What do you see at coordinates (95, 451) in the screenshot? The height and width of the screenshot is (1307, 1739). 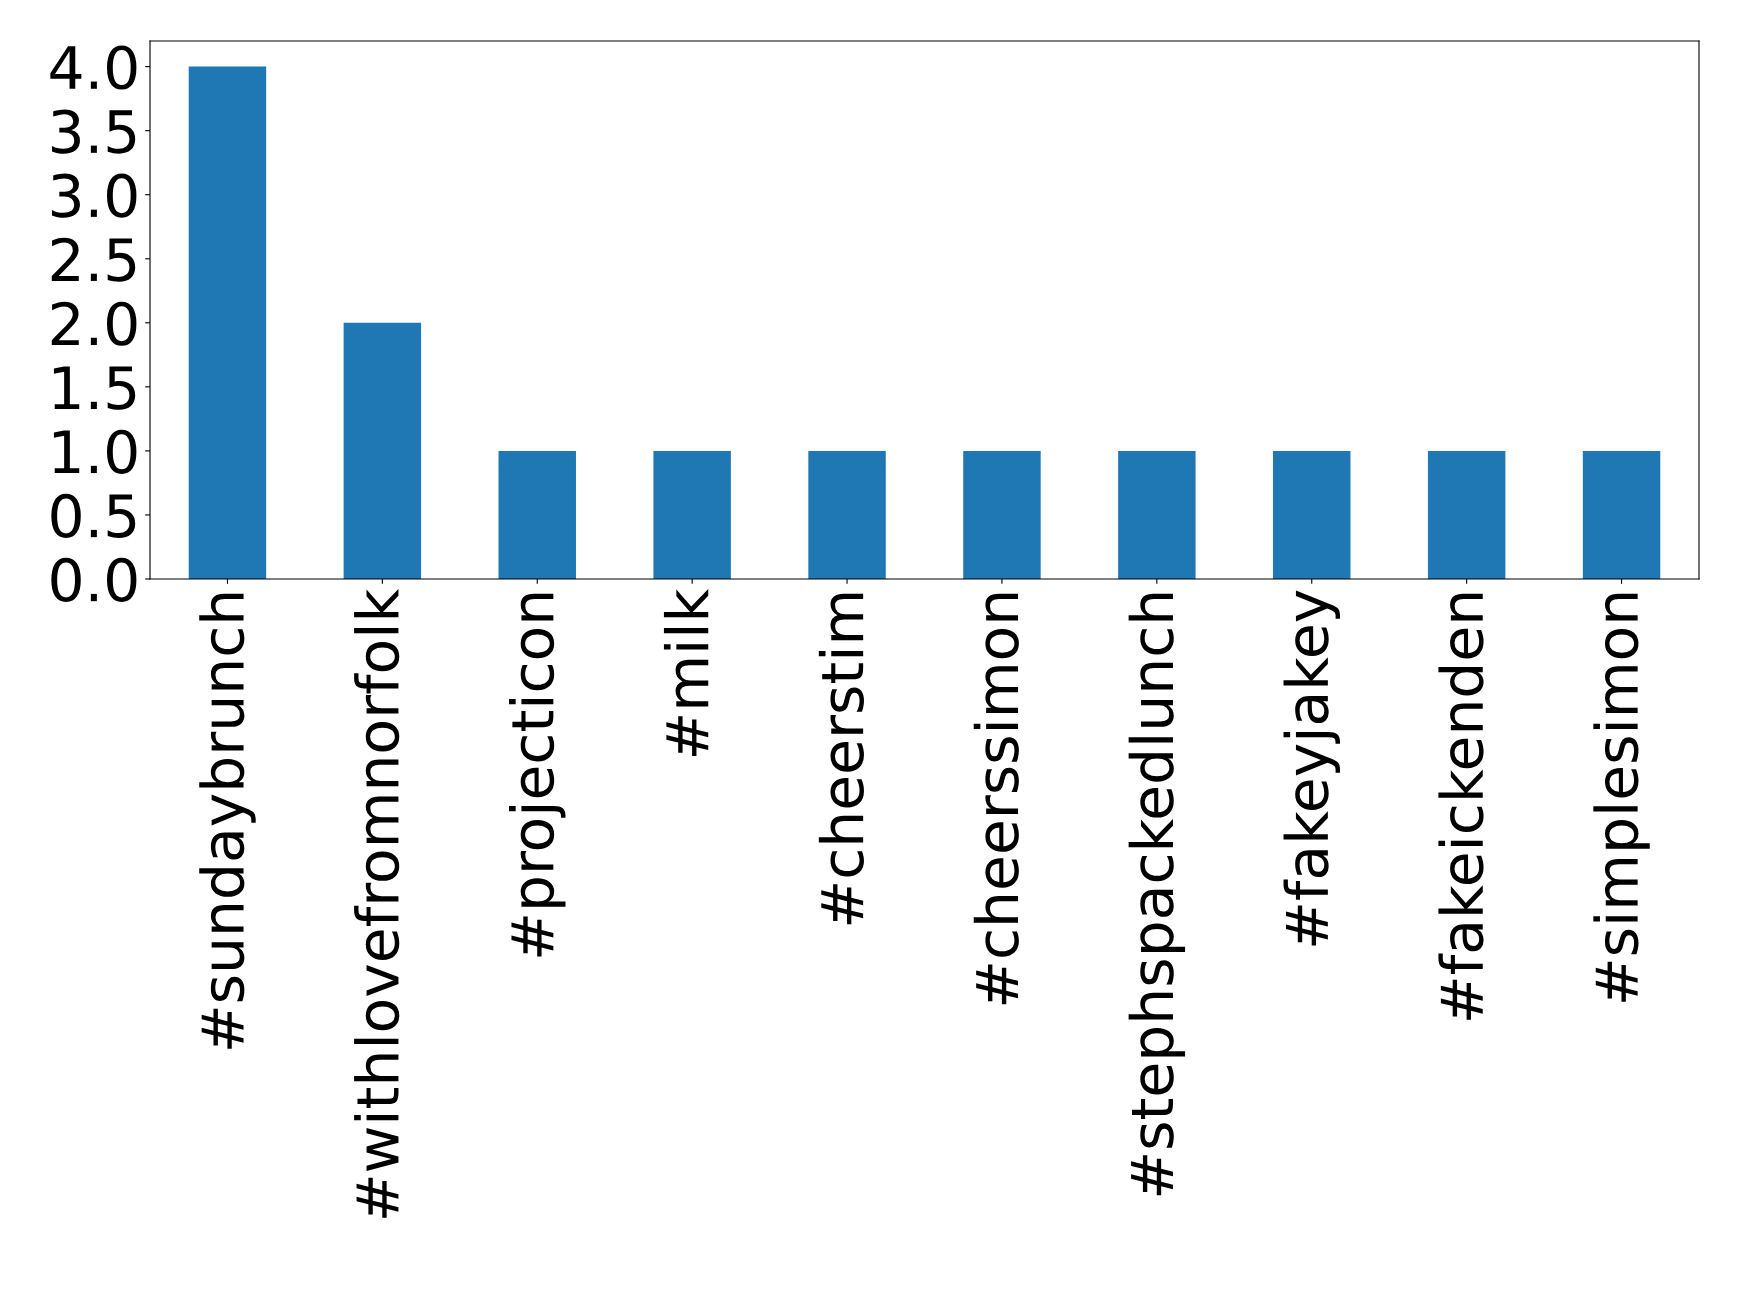 I see `y-tick-label: 1.0` at bounding box center [95, 451].